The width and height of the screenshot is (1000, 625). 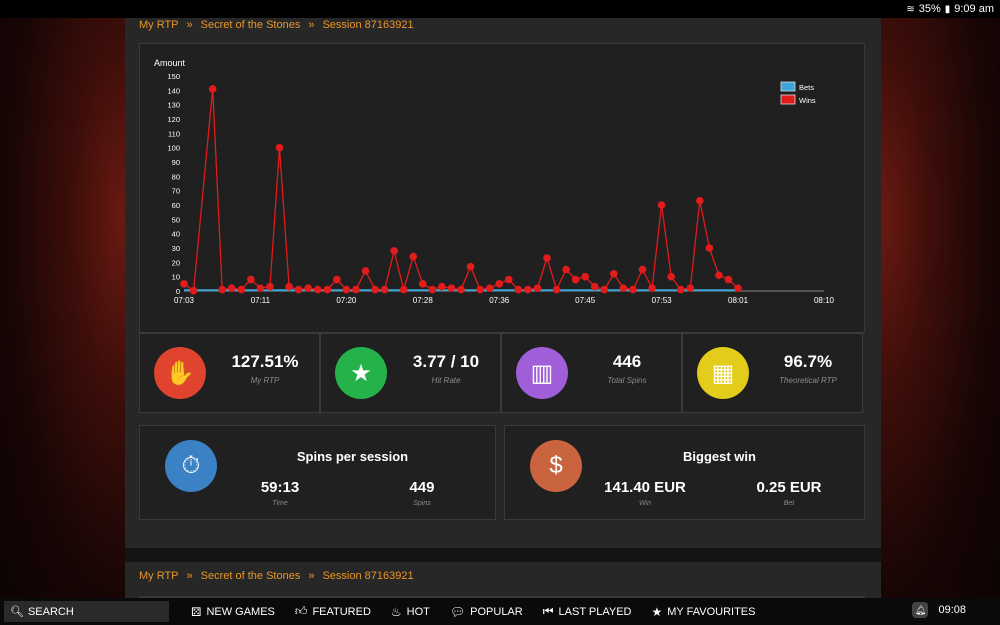 What do you see at coordinates (423, 300) in the screenshot?
I see `x-tick-label: 07:28` at bounding box center [423, 300].